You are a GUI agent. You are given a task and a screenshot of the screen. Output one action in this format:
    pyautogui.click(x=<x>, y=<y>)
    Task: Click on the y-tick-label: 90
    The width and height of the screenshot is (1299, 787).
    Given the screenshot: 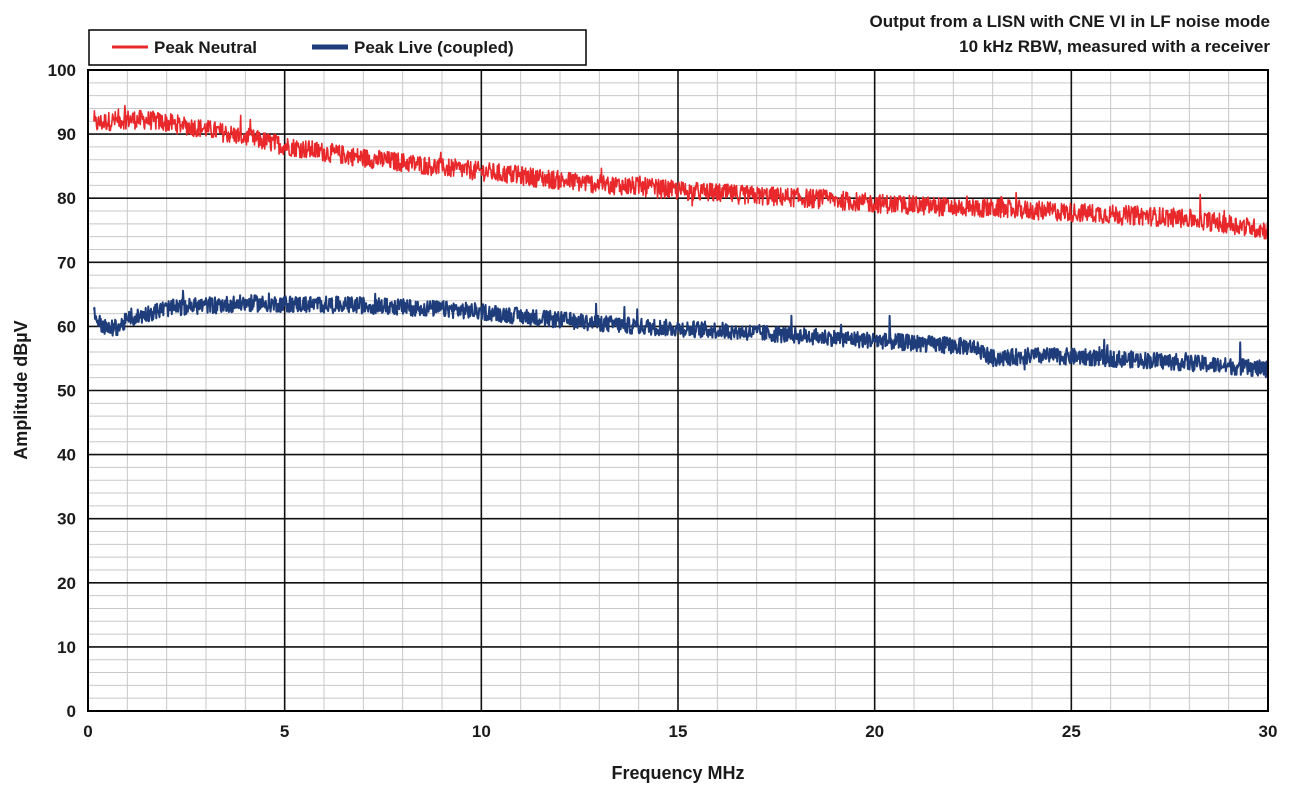 What is the action you would take?
    pyautogui.click(x=66, y=134)
    